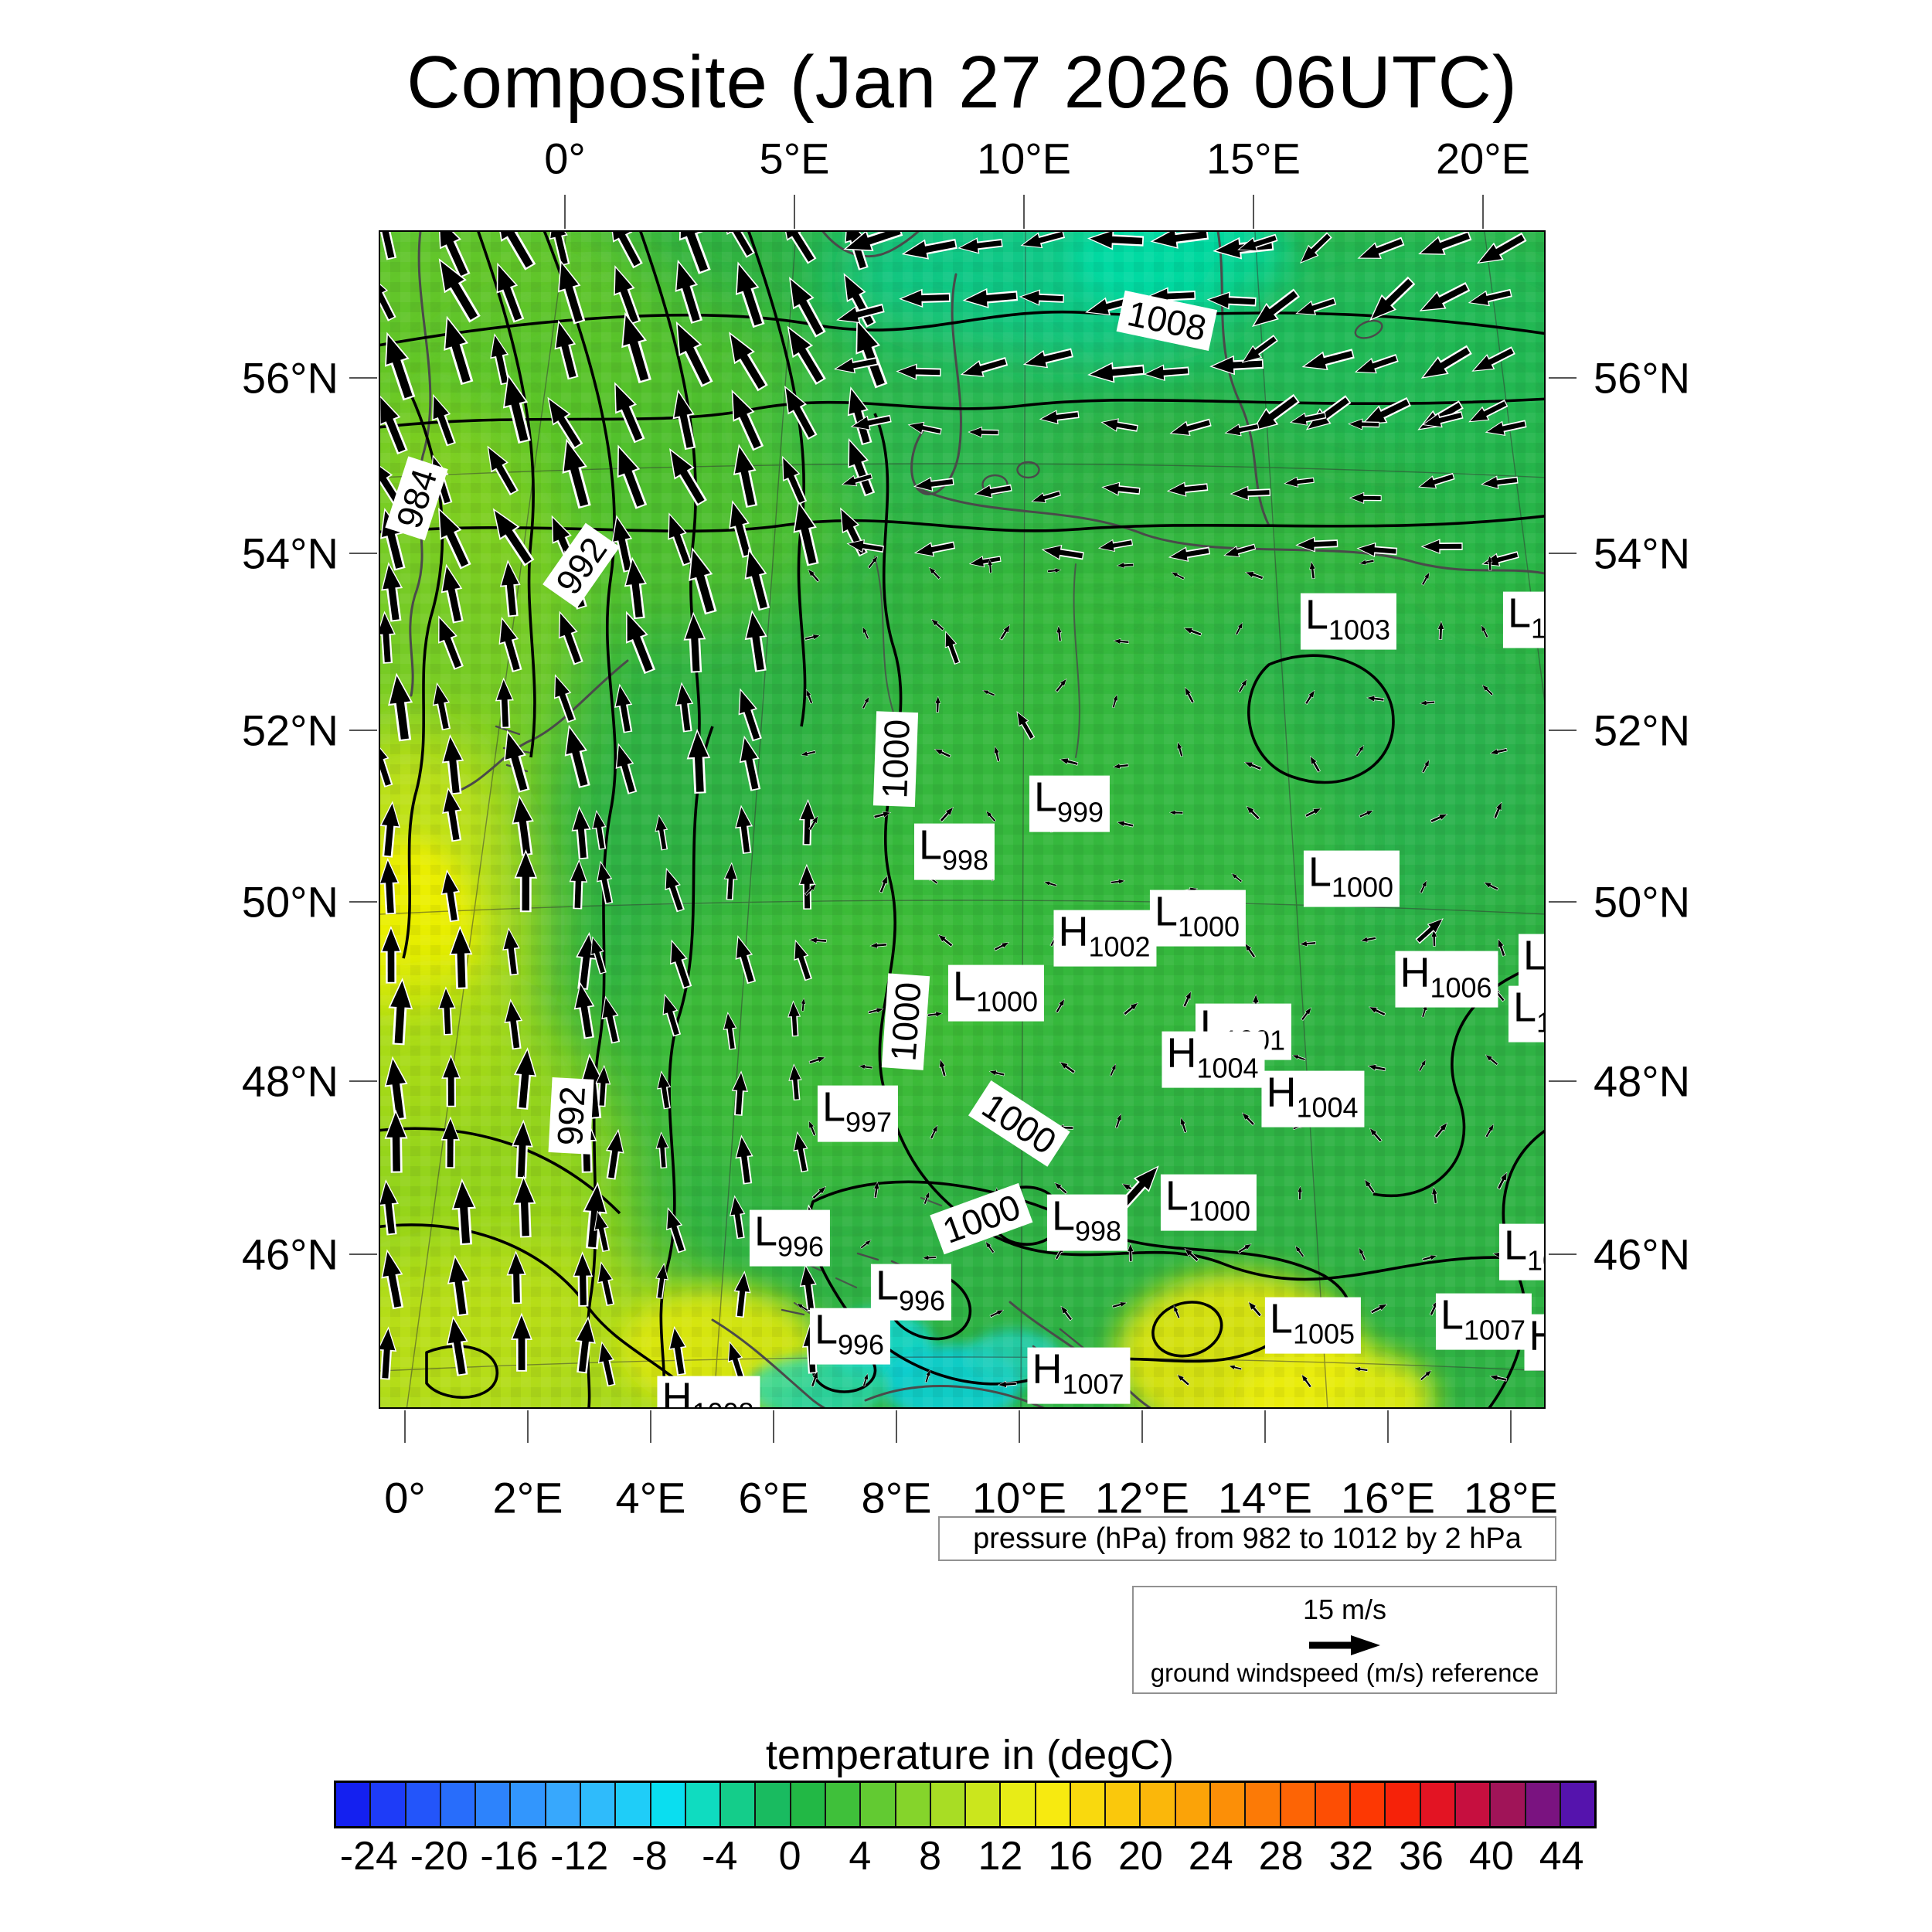 This screenshot has width=1932, height=1932. I want to click on colorbar-tick-label: 0, so click(790, 1856).